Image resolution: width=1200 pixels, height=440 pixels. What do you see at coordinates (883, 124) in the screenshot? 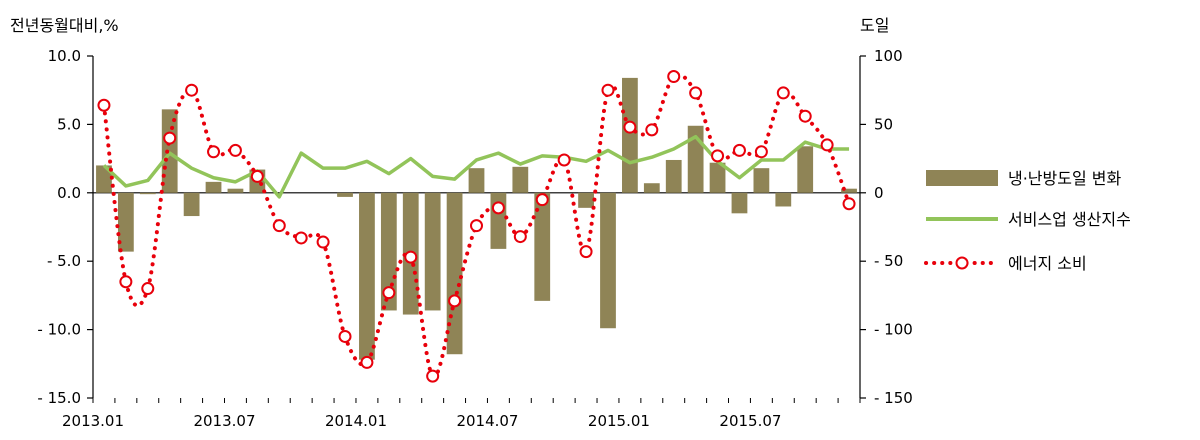
I see `right-tick-label: 50` at bounding box center [883, 124].